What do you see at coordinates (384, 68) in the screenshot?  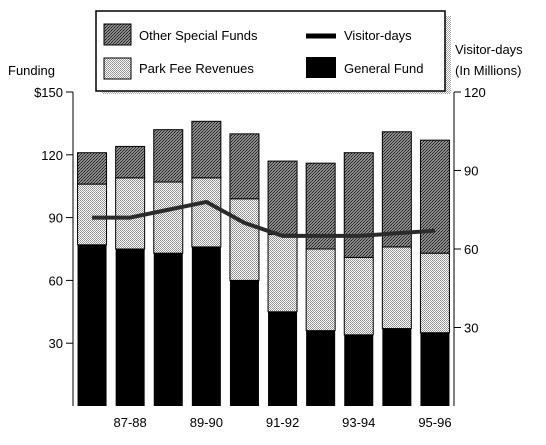 I see `legend-label-general: General Fund` at bounding box center [384, 68].